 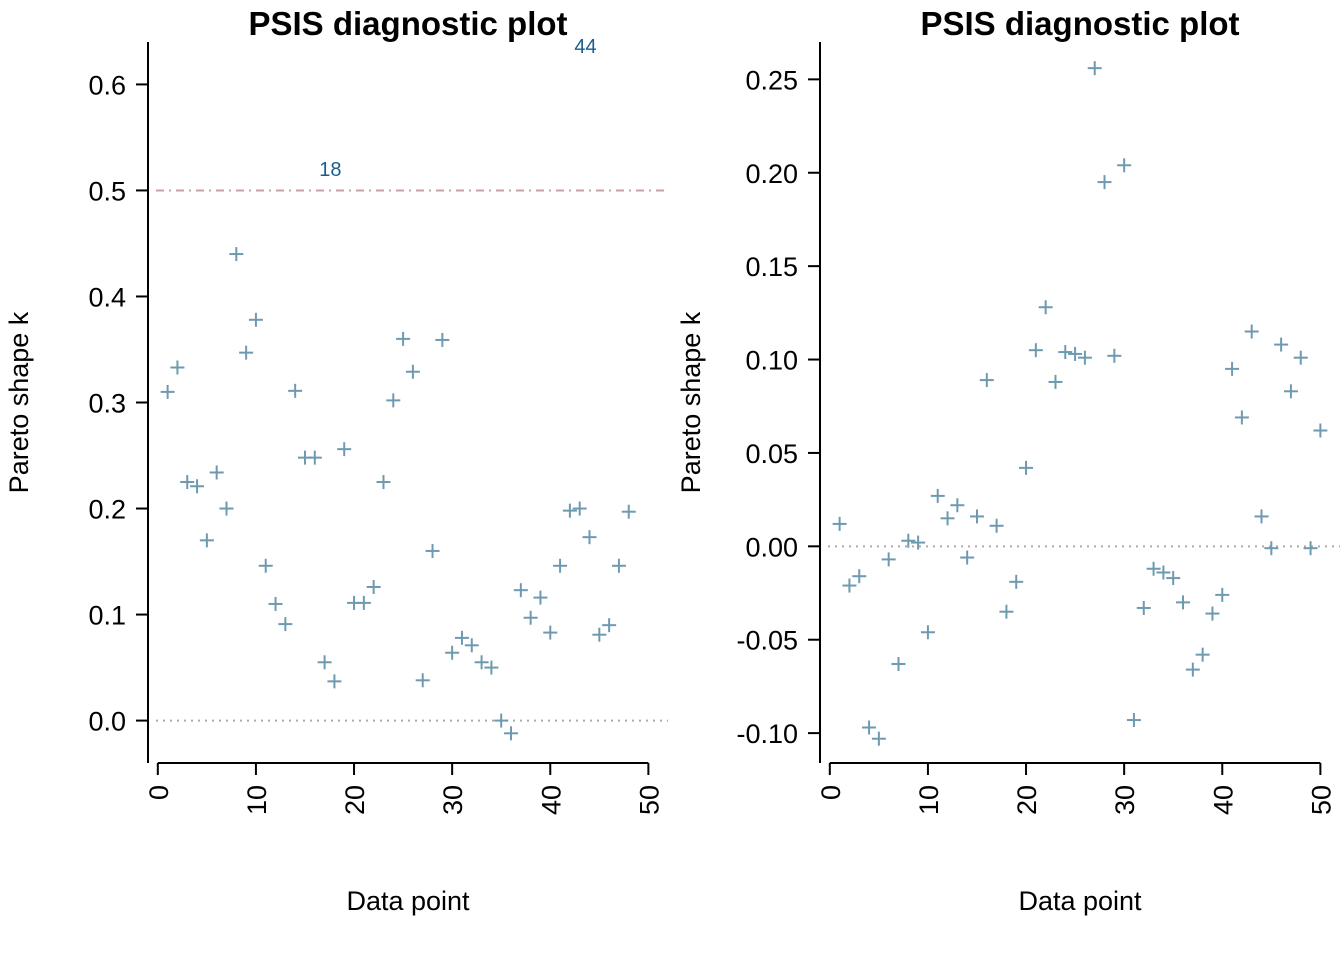 What do you see at coordinates (408, 901) in the screenshot?
I see `x-axis-title: Data point` at bounding box center [408, 901].